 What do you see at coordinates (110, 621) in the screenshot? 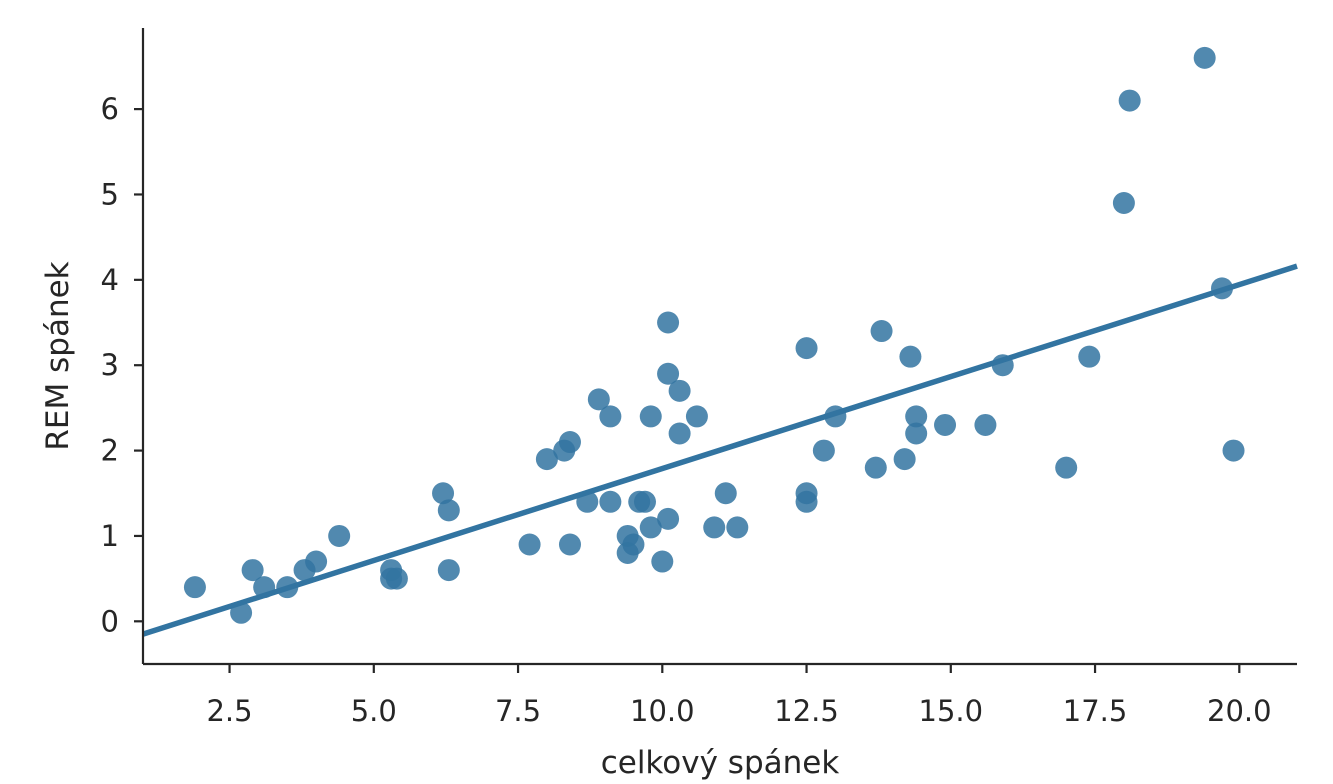
I see `y-tick-label: 0` at bounding box center [110, 621].